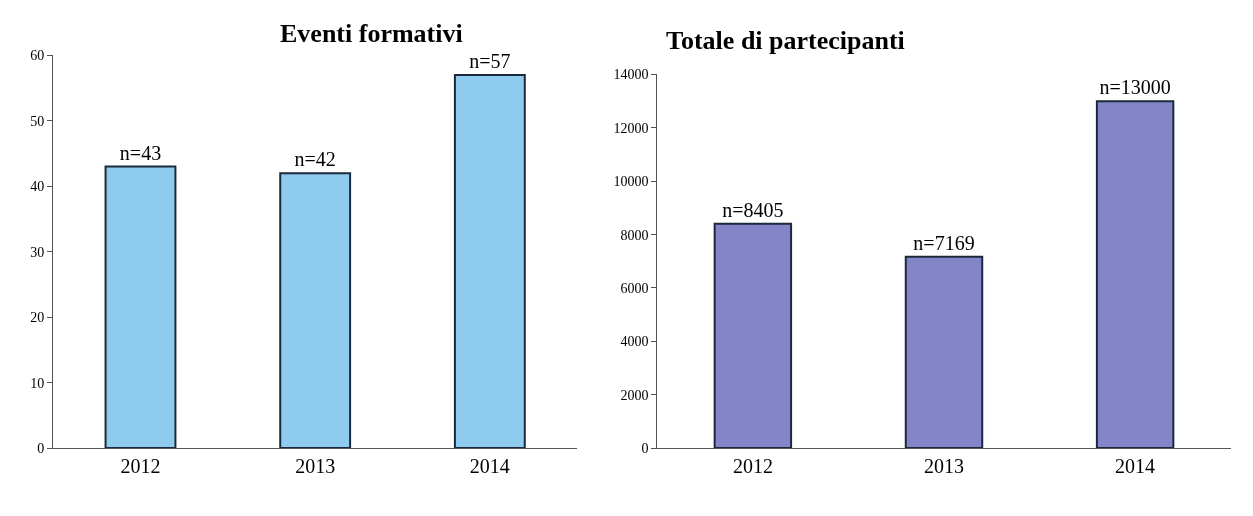 This screenshot has width=1253, height=516. What do you see at coordinates (140, 152) in the screenshot?
I see `data-label: n=43` at bounding box center [140, 152].